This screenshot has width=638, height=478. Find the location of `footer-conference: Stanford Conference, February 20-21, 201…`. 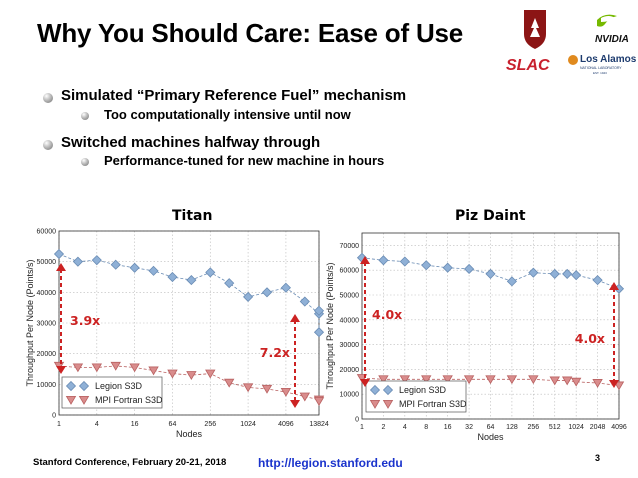

footer-conference: Stanford Conference, February 20-21, 201… is located at coordinates (130, 462).